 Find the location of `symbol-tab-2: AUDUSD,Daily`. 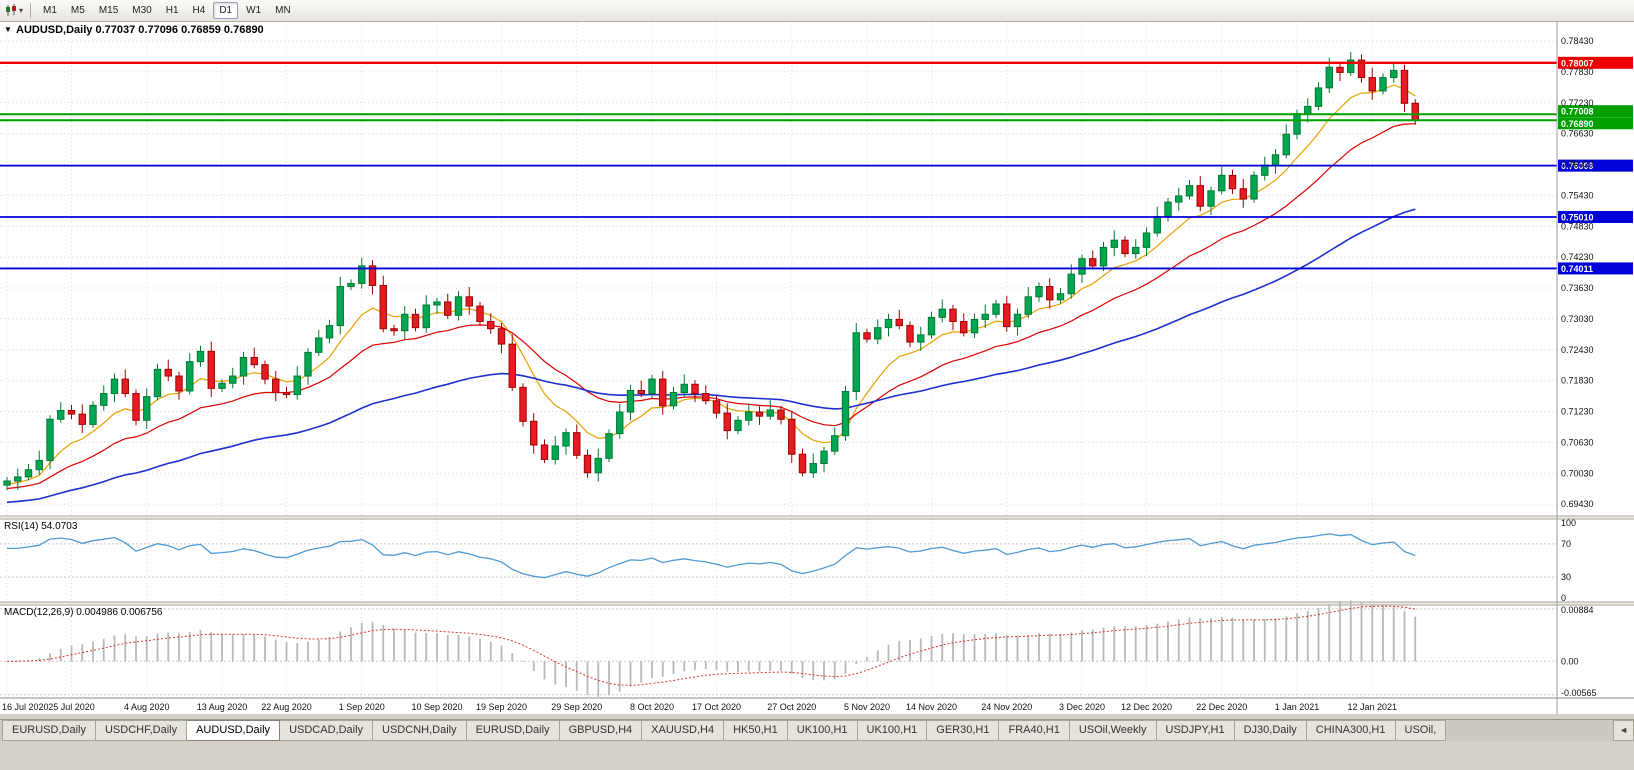

symbol-tab-2: AUDUSD,Daily is located at coordinates (234, 730).